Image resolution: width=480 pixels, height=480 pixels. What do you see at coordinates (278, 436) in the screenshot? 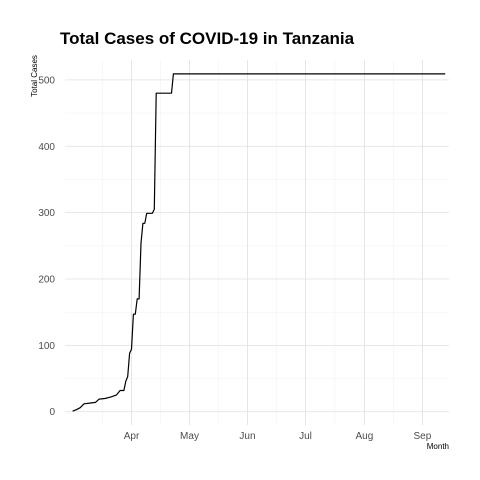
I see `x-axis-tick-labels: Apr May Jun Jul Aug Sep` at bounding box center [278, 436].